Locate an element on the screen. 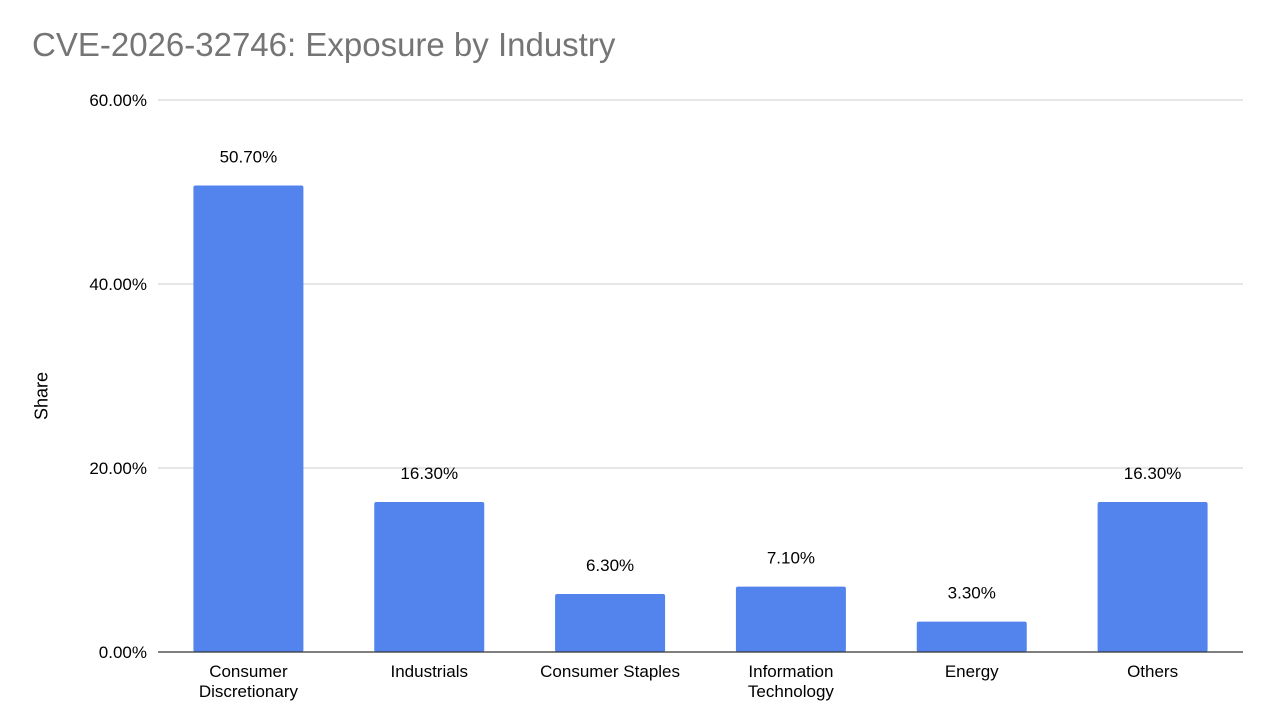 This screenshot has width=1280, height=723. y-tick-label: 20.00% is located at coordinates (118, 468).